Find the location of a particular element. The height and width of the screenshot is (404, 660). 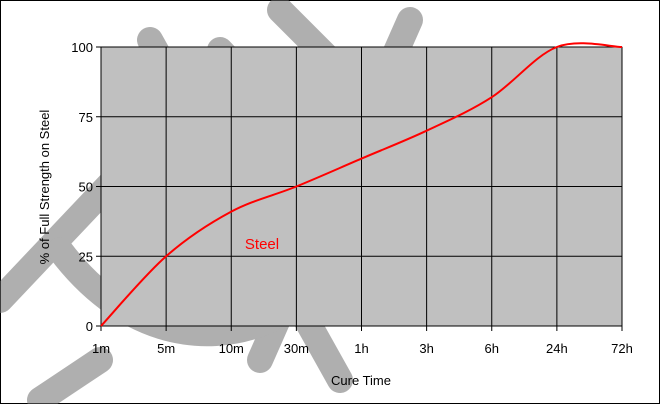

x-tick-label: 10m is located at coordinates (231, 348).